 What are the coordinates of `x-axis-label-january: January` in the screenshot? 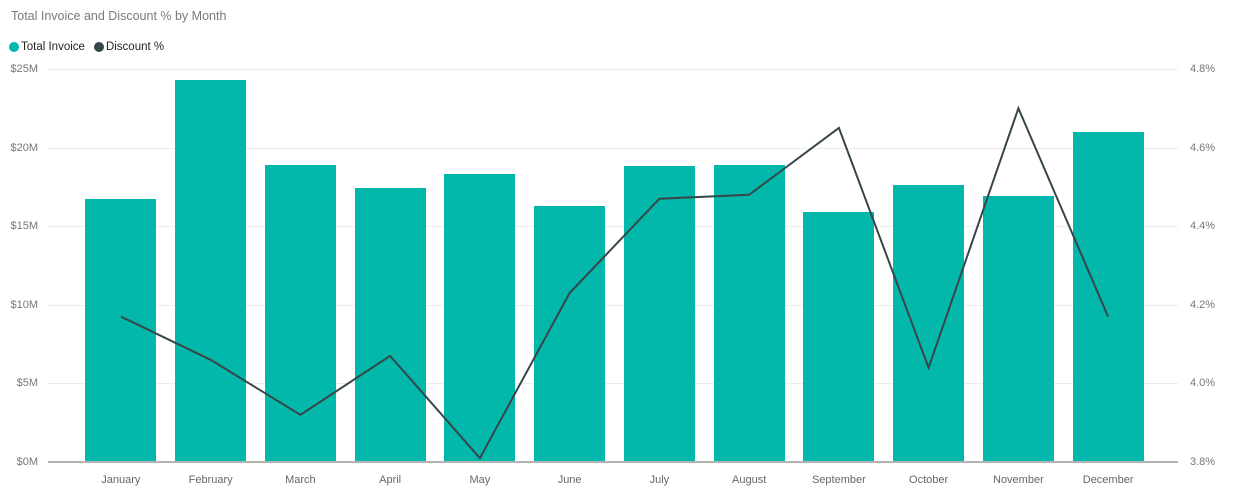 It's located at (121, 480).